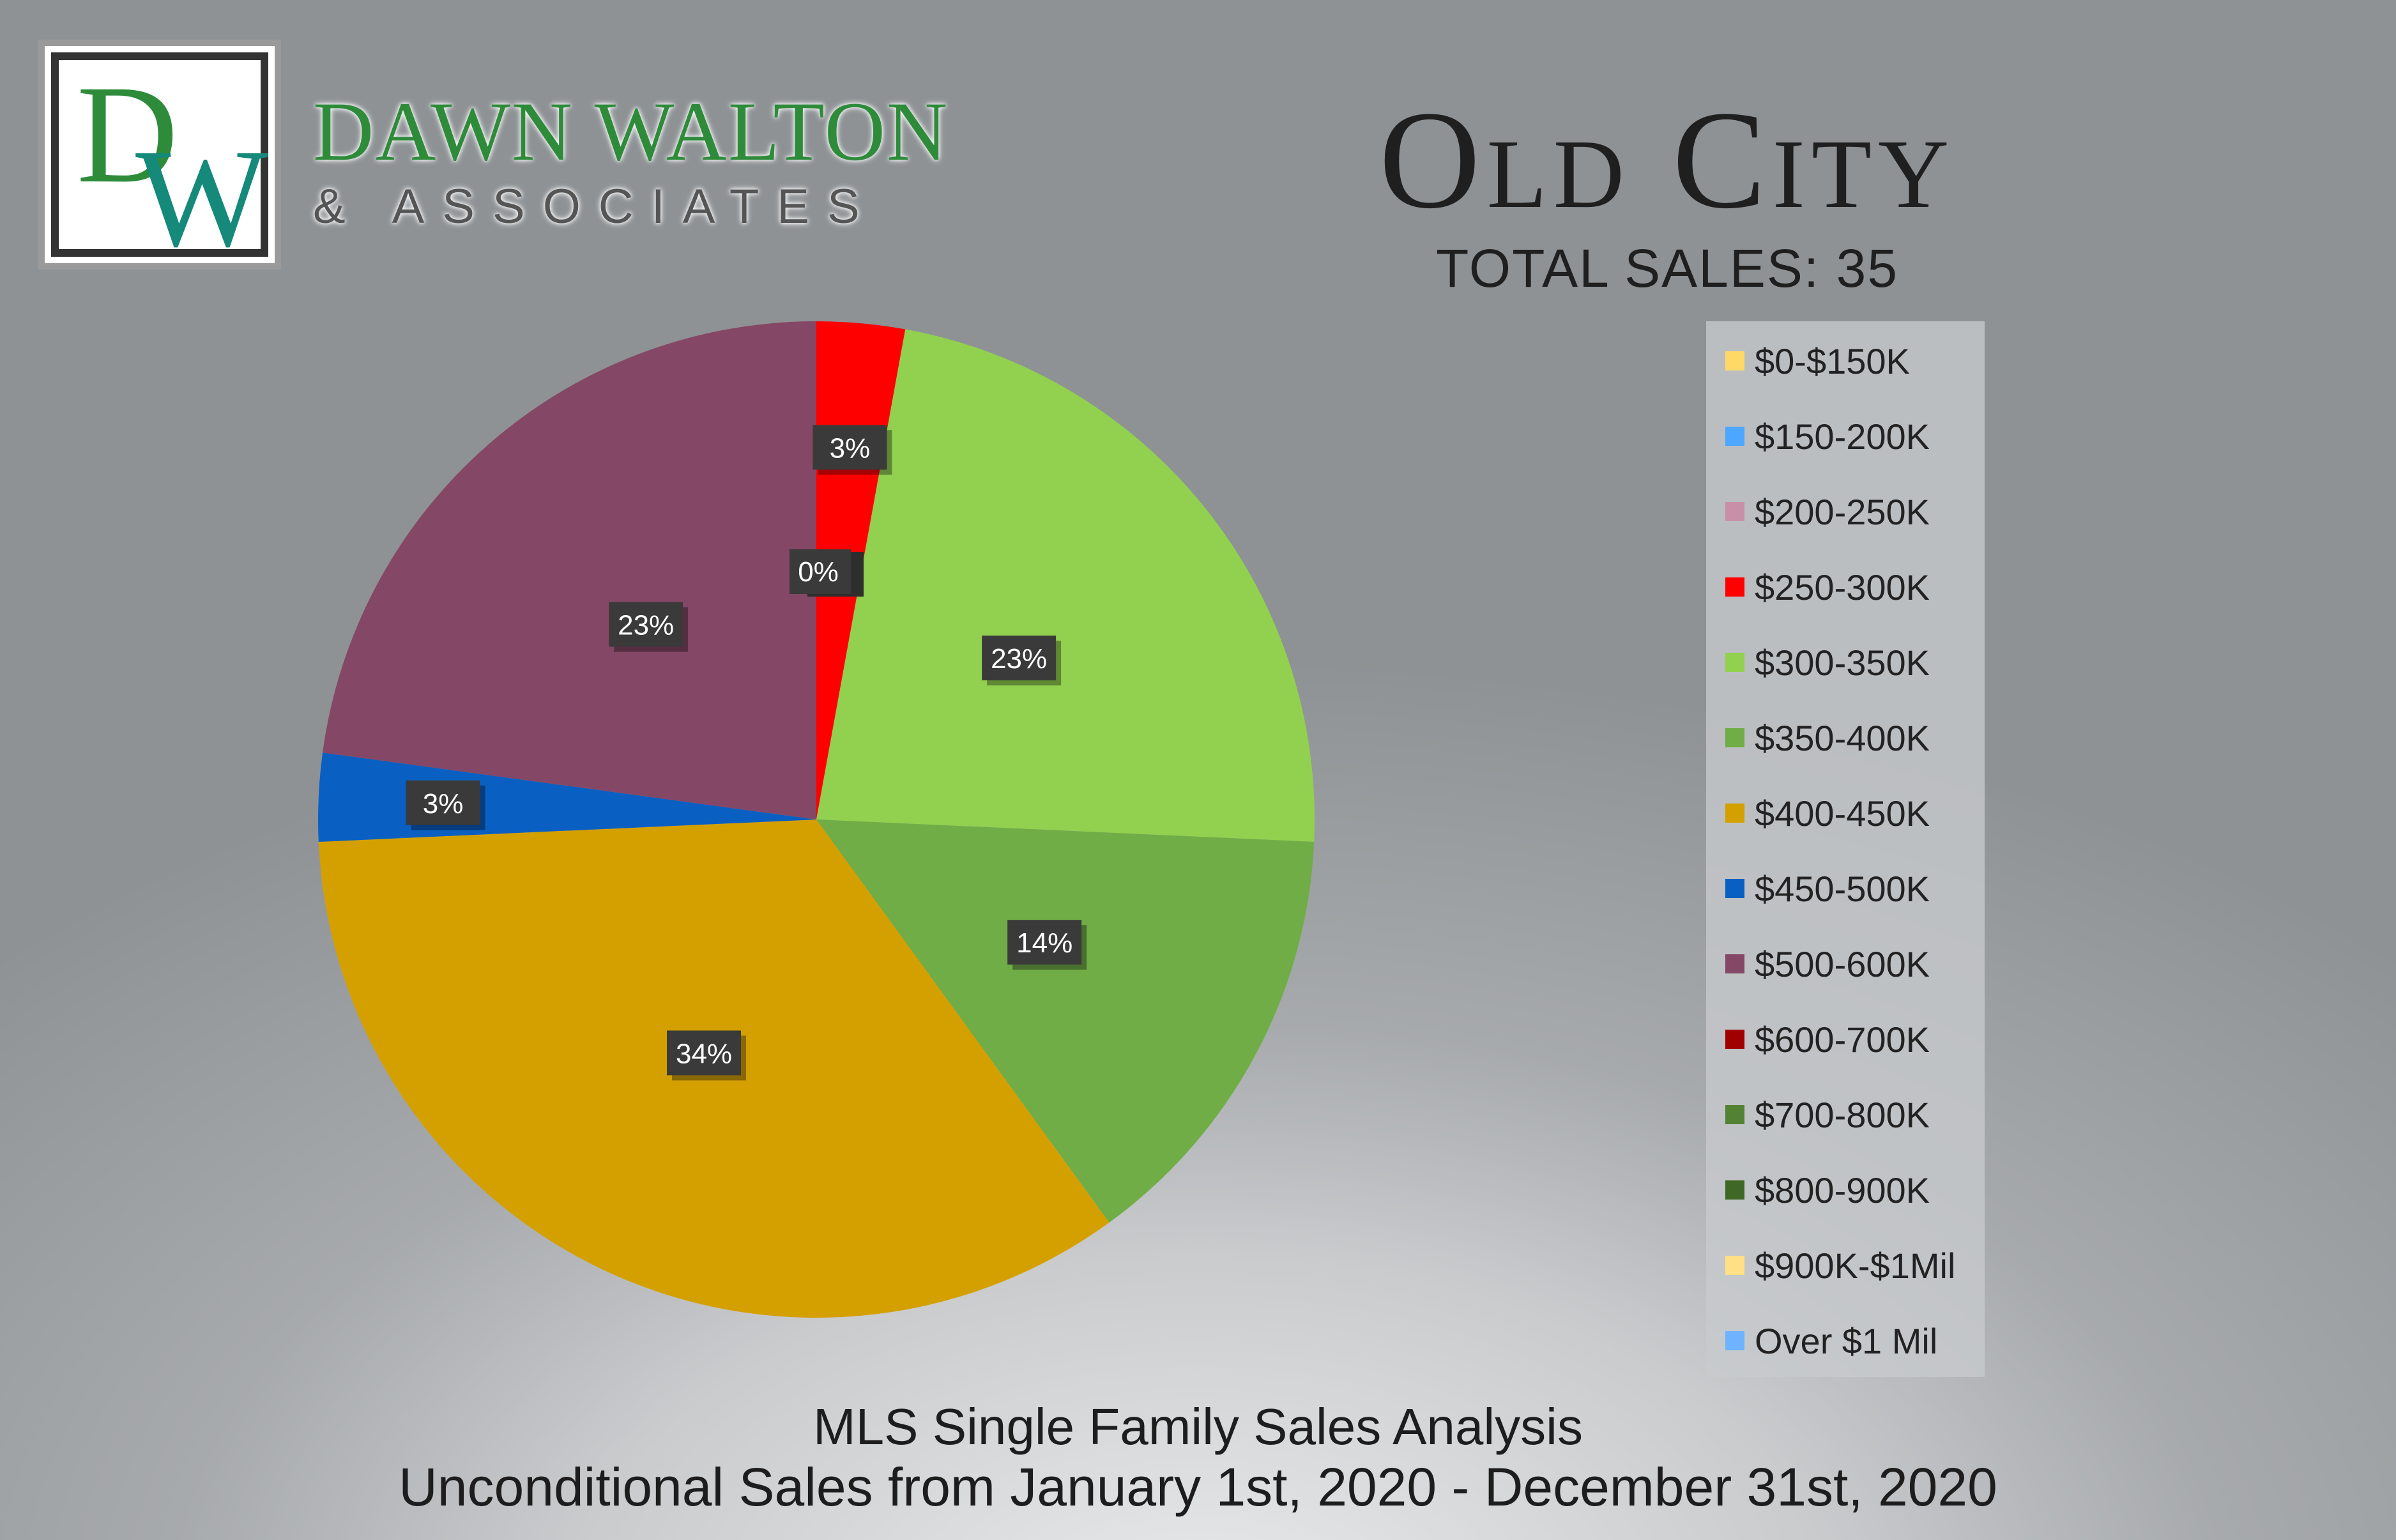 The height and width of the screenshot is (1540, 2396). I want to click on pie-data-labels: 3% 23% 14% 34% 3% 23% 0%, so click(746, 753).